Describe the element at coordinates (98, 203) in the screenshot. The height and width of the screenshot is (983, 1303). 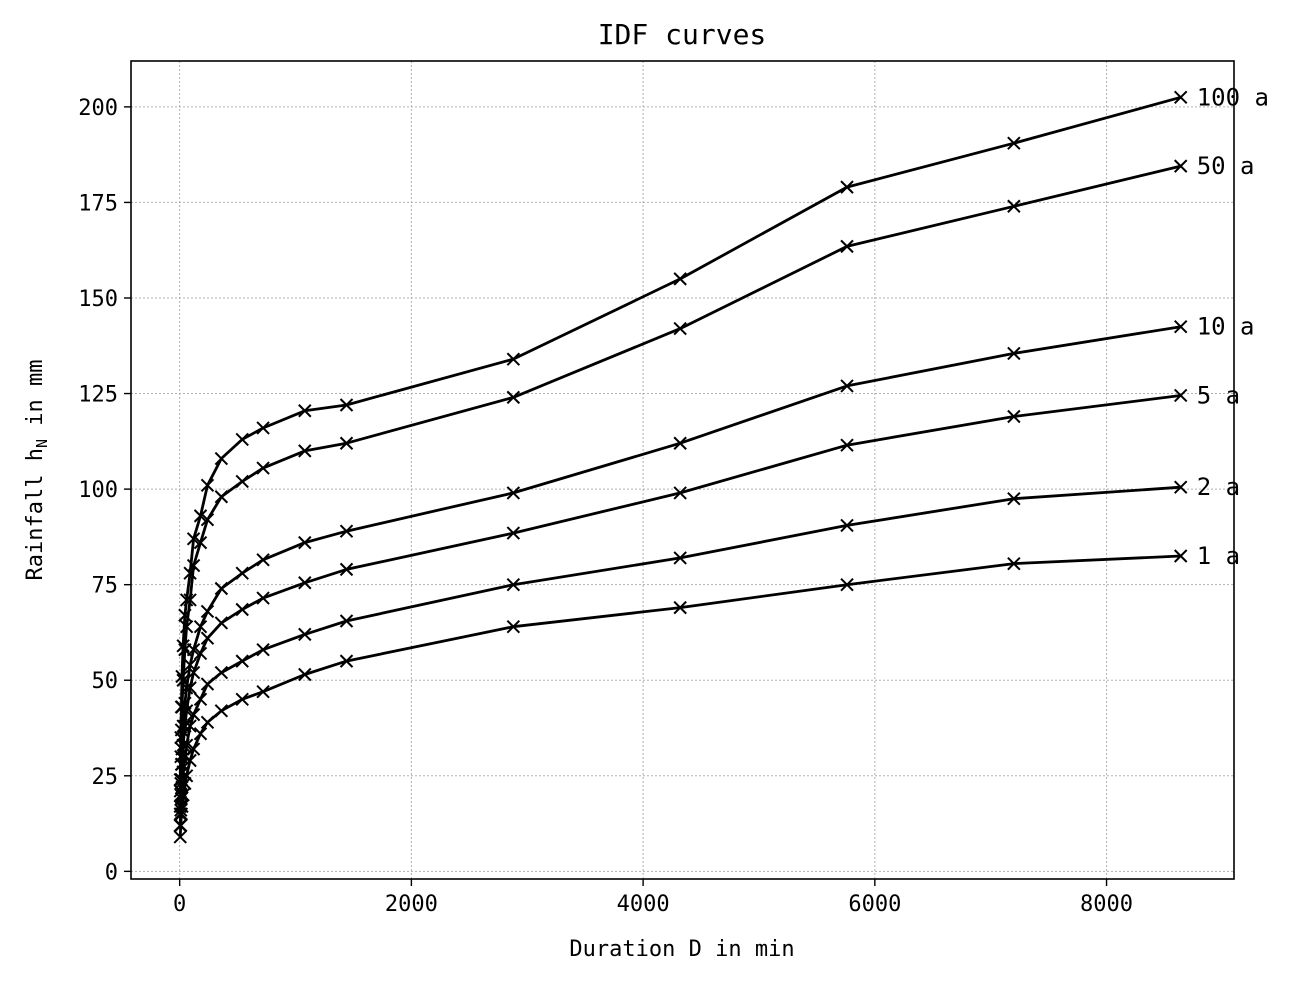
I see `y-tick-label: 175` at that location.